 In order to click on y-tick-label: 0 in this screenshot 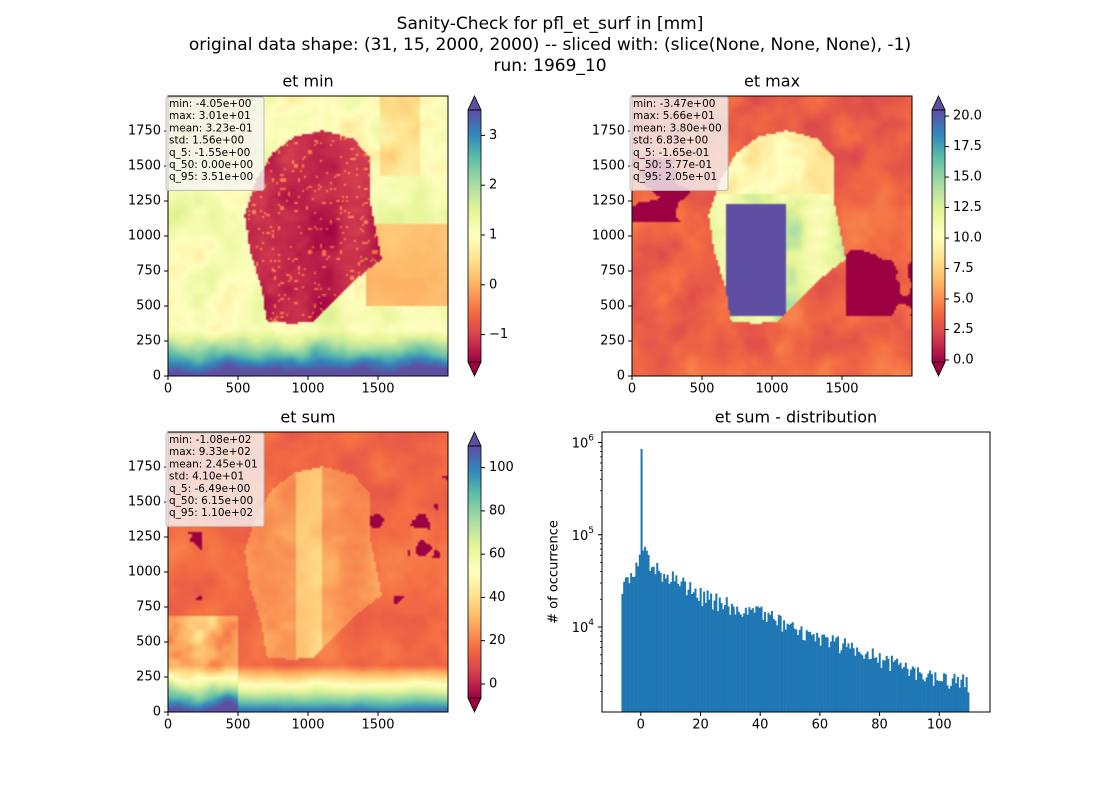, I will do `click(157, 712)`.